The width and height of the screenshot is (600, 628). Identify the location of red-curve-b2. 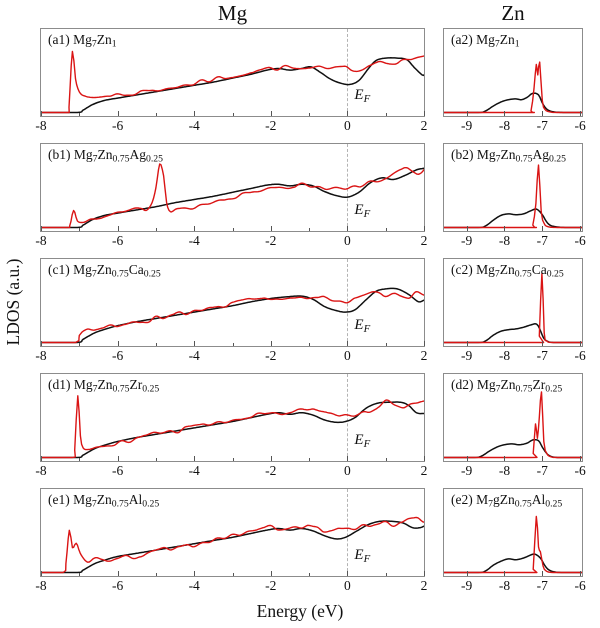
(513, 196).